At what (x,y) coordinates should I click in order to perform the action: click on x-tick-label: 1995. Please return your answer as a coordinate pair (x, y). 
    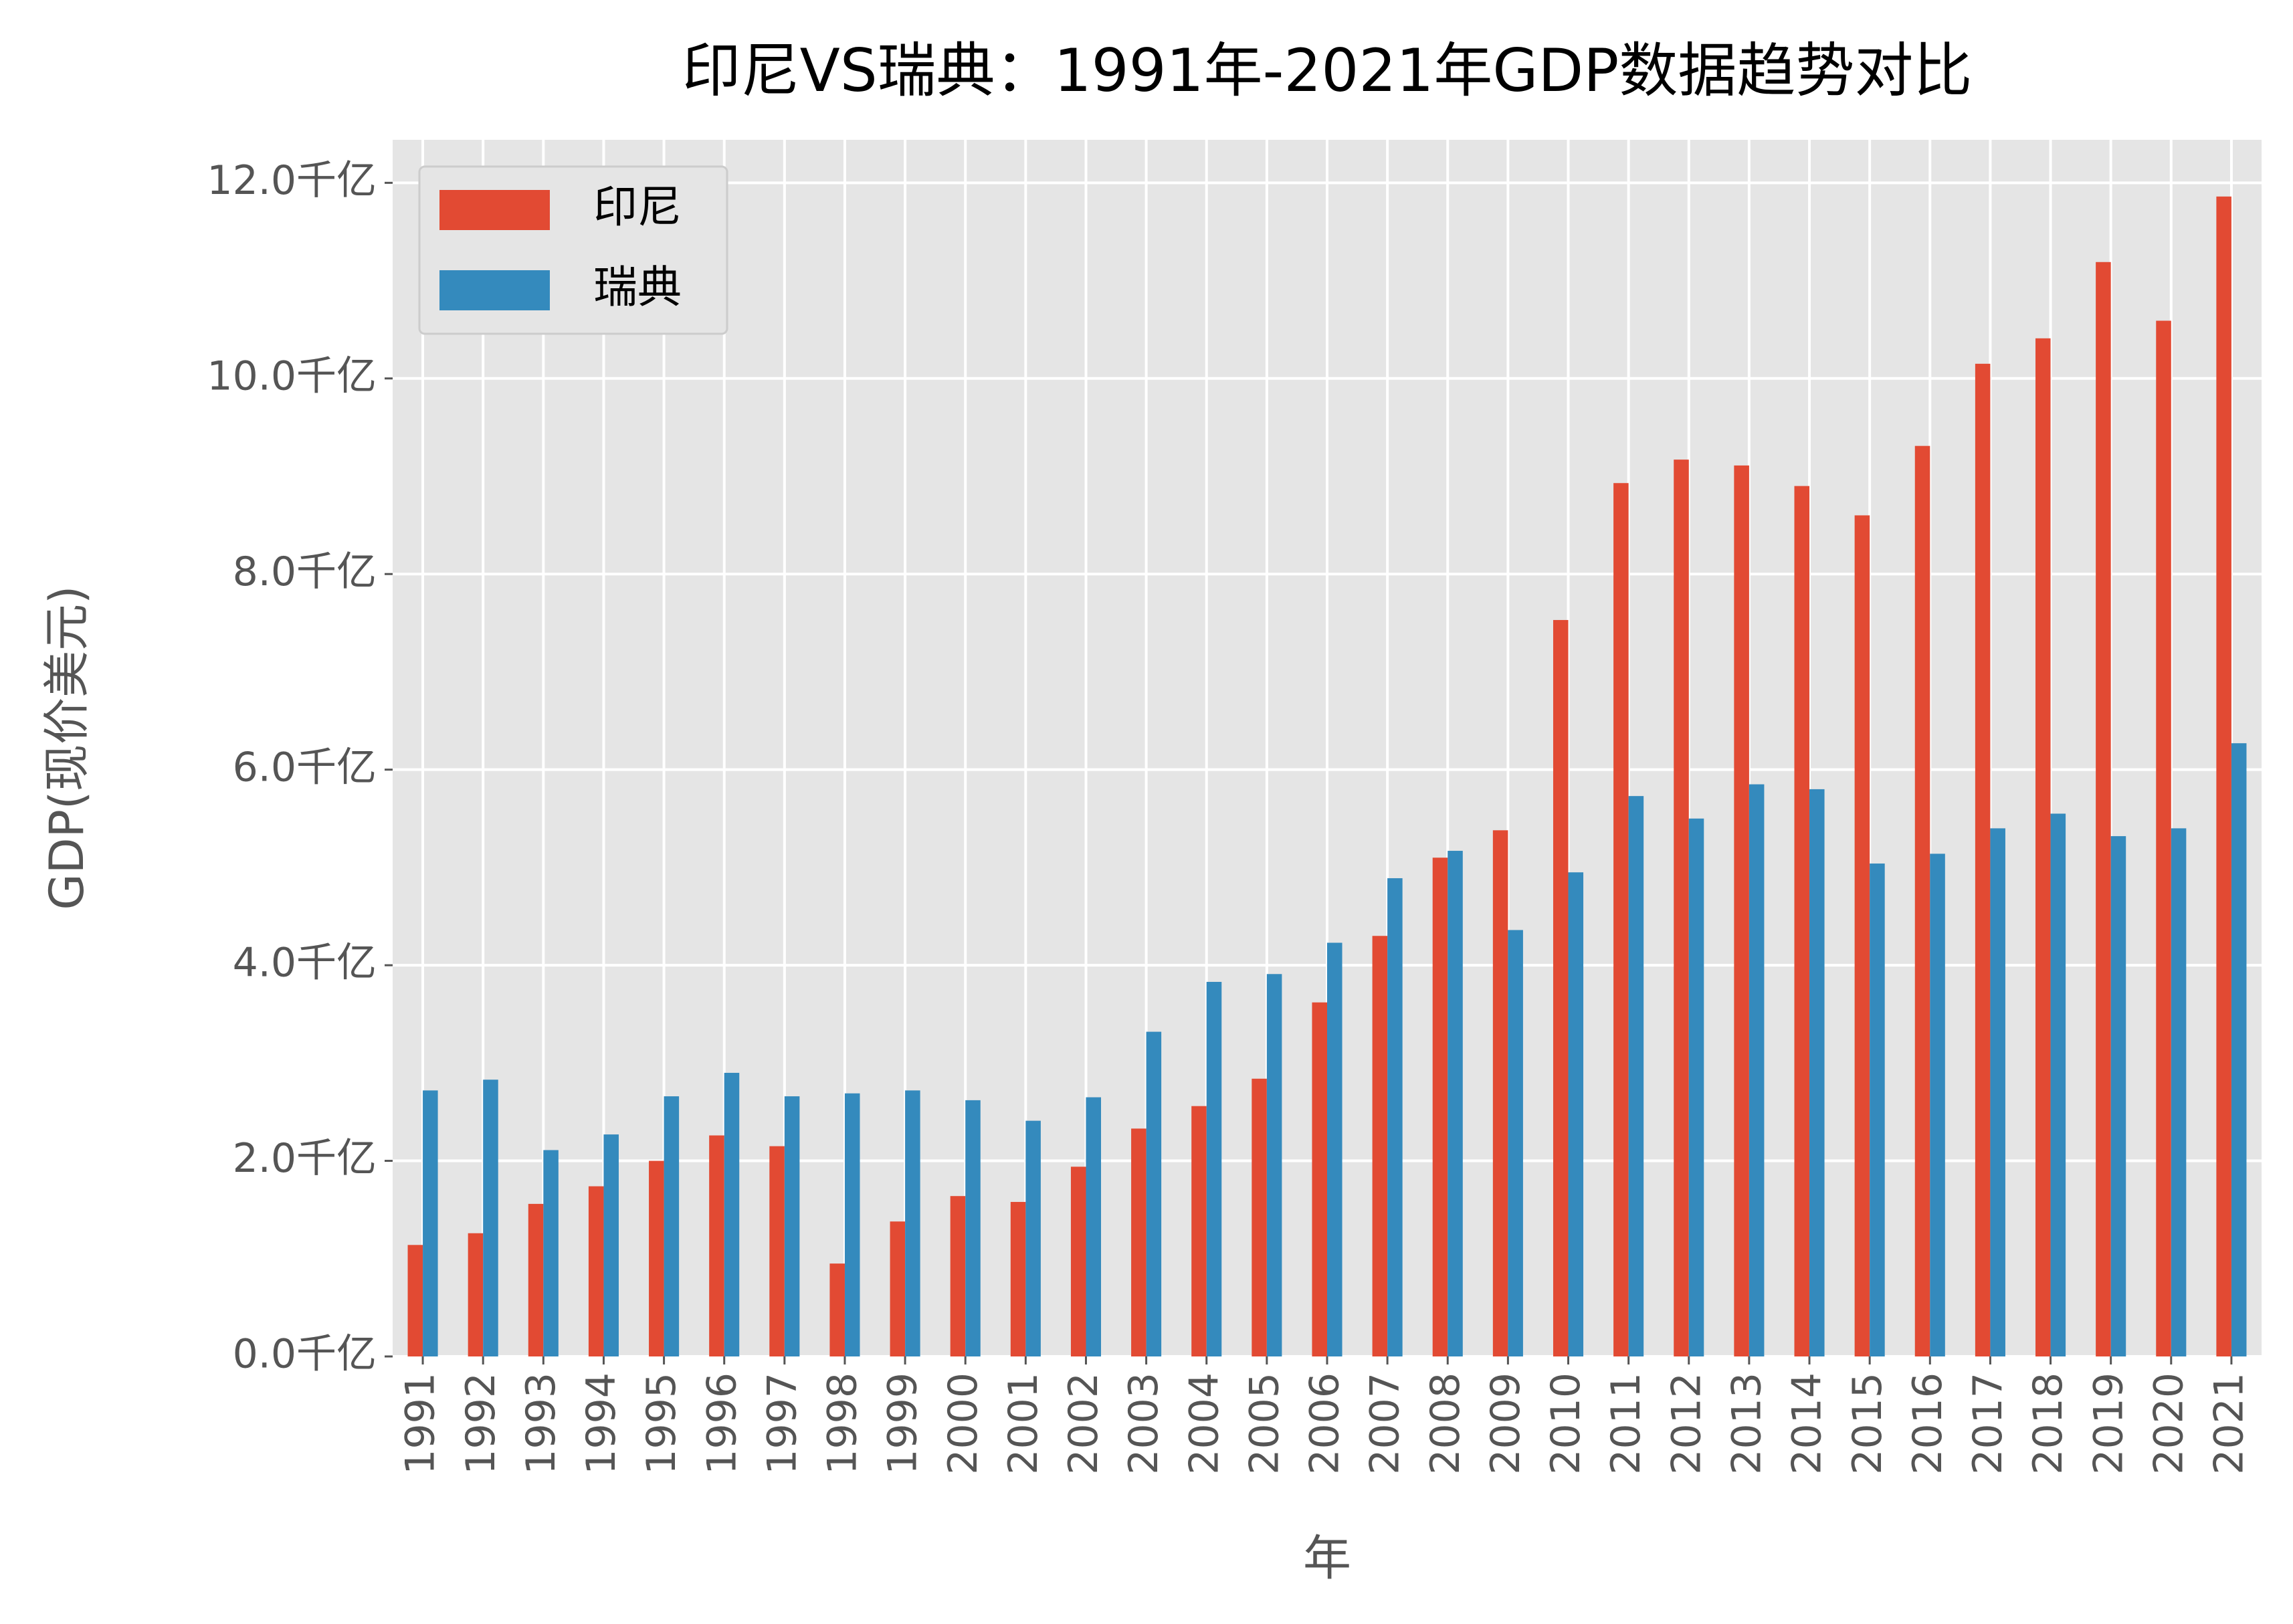
    Looking at the image, I should click on (661, 1424).